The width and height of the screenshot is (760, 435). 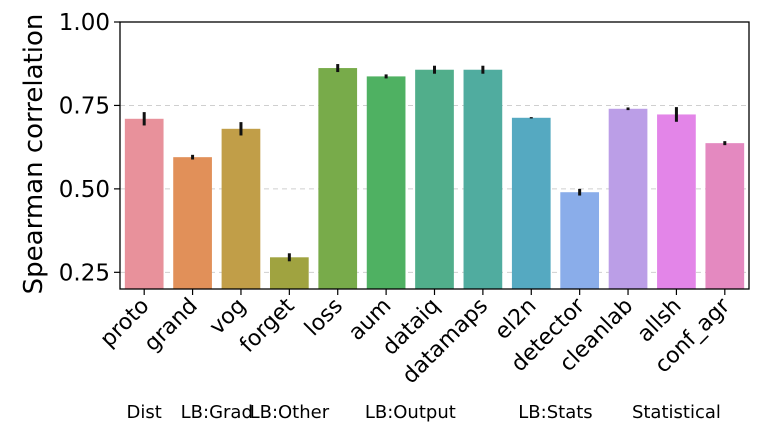 I want to click on bar-detector, so click(x=580, y=240).